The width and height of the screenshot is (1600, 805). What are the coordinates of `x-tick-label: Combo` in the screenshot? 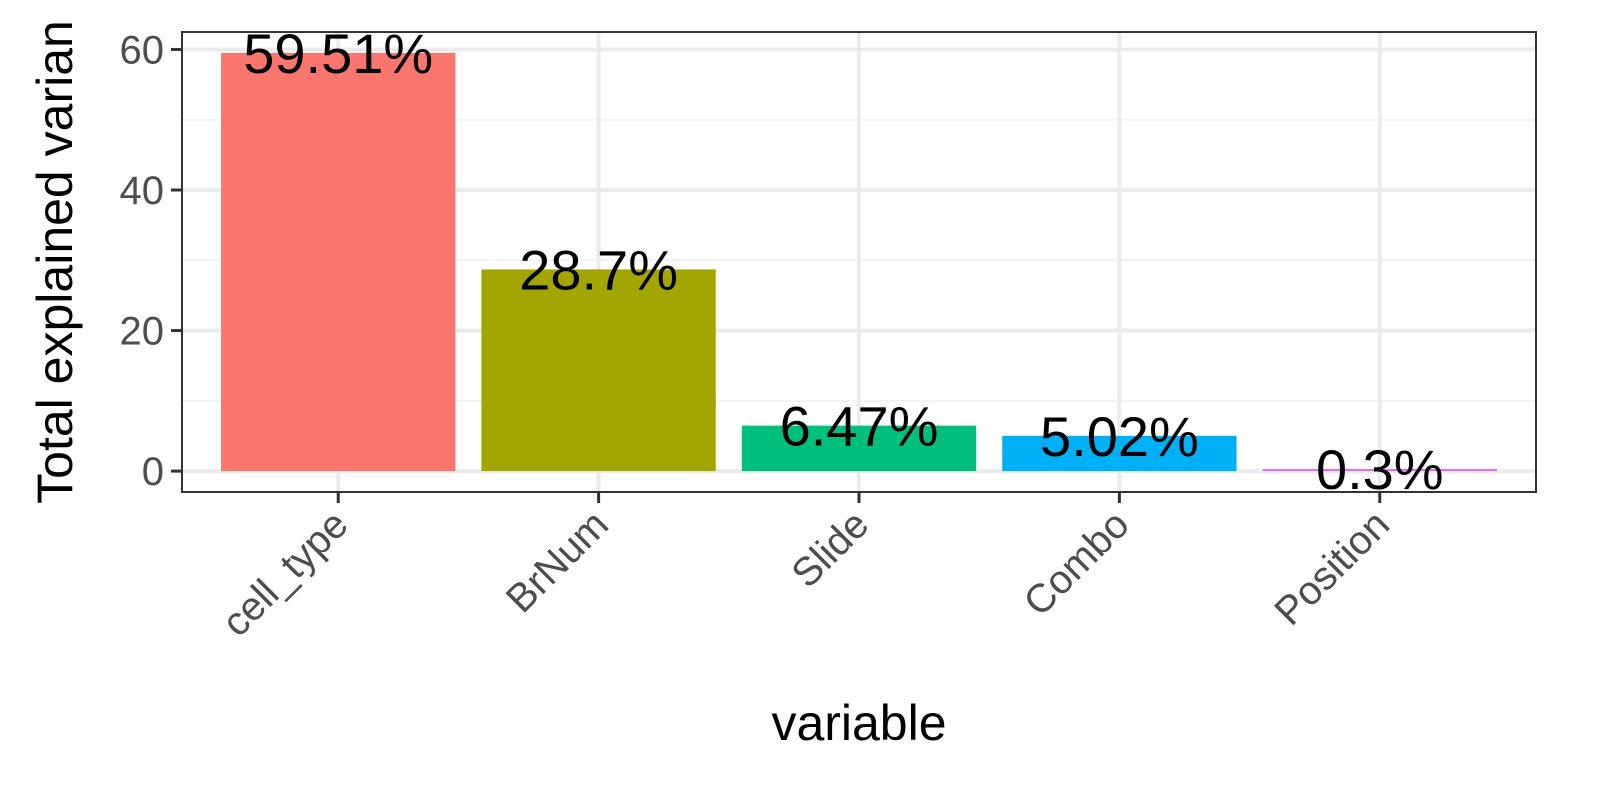 It's located at (1076, 563).